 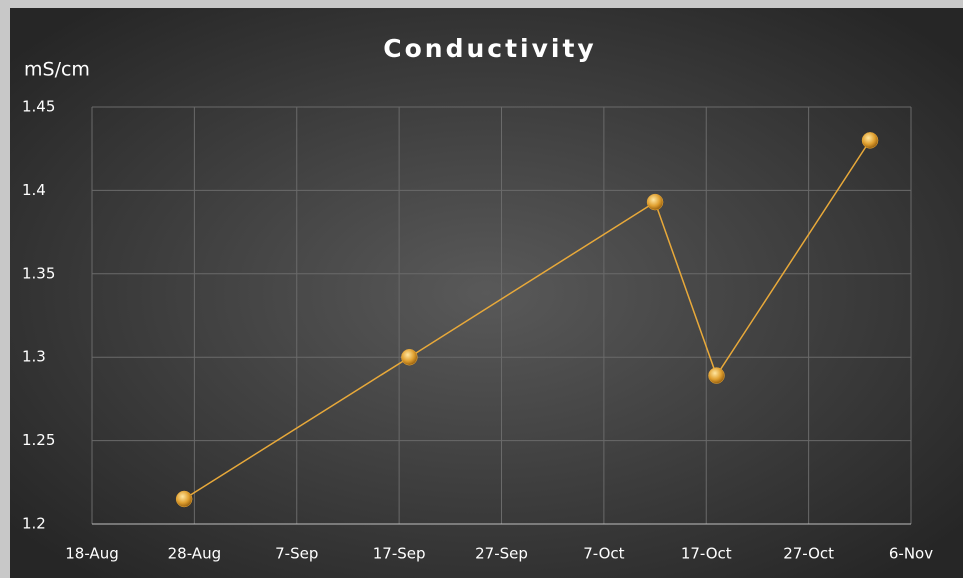 I want to click on y-tick-label: 1.25, so click(x=38, y=440).